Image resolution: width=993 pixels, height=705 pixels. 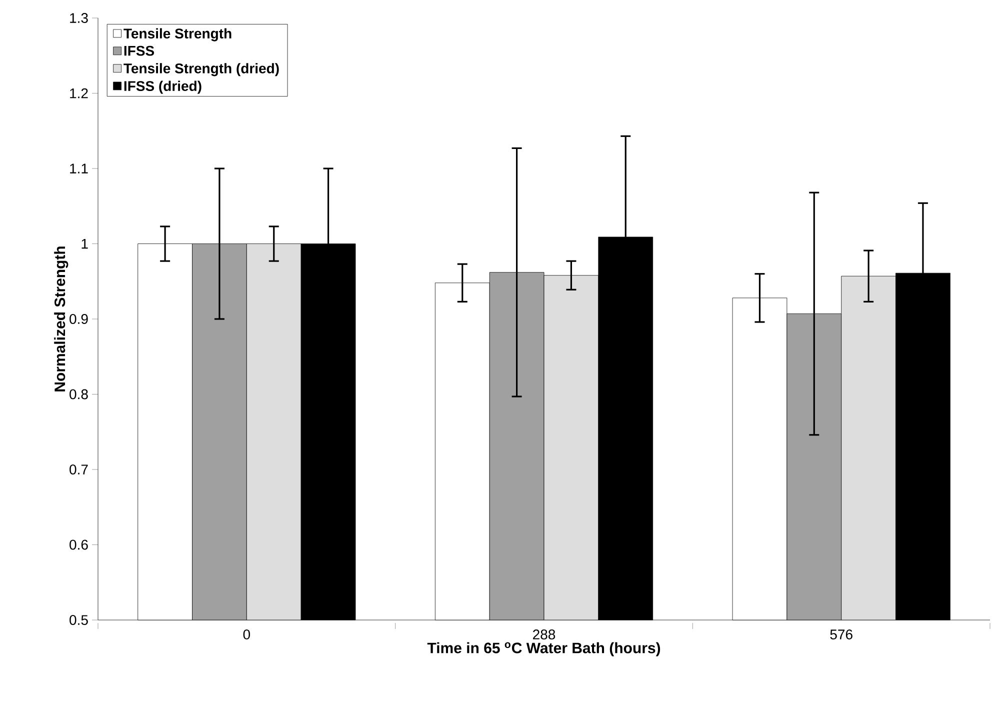 I want to click on x-tick-label: 288, so click(x=544, y=635).